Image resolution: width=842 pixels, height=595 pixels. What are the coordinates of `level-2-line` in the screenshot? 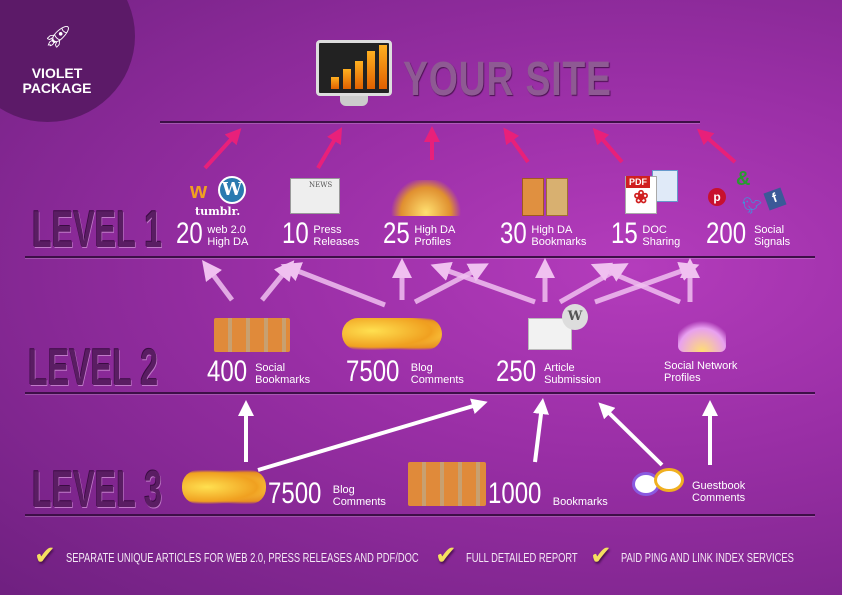 It's located at (420, 393).